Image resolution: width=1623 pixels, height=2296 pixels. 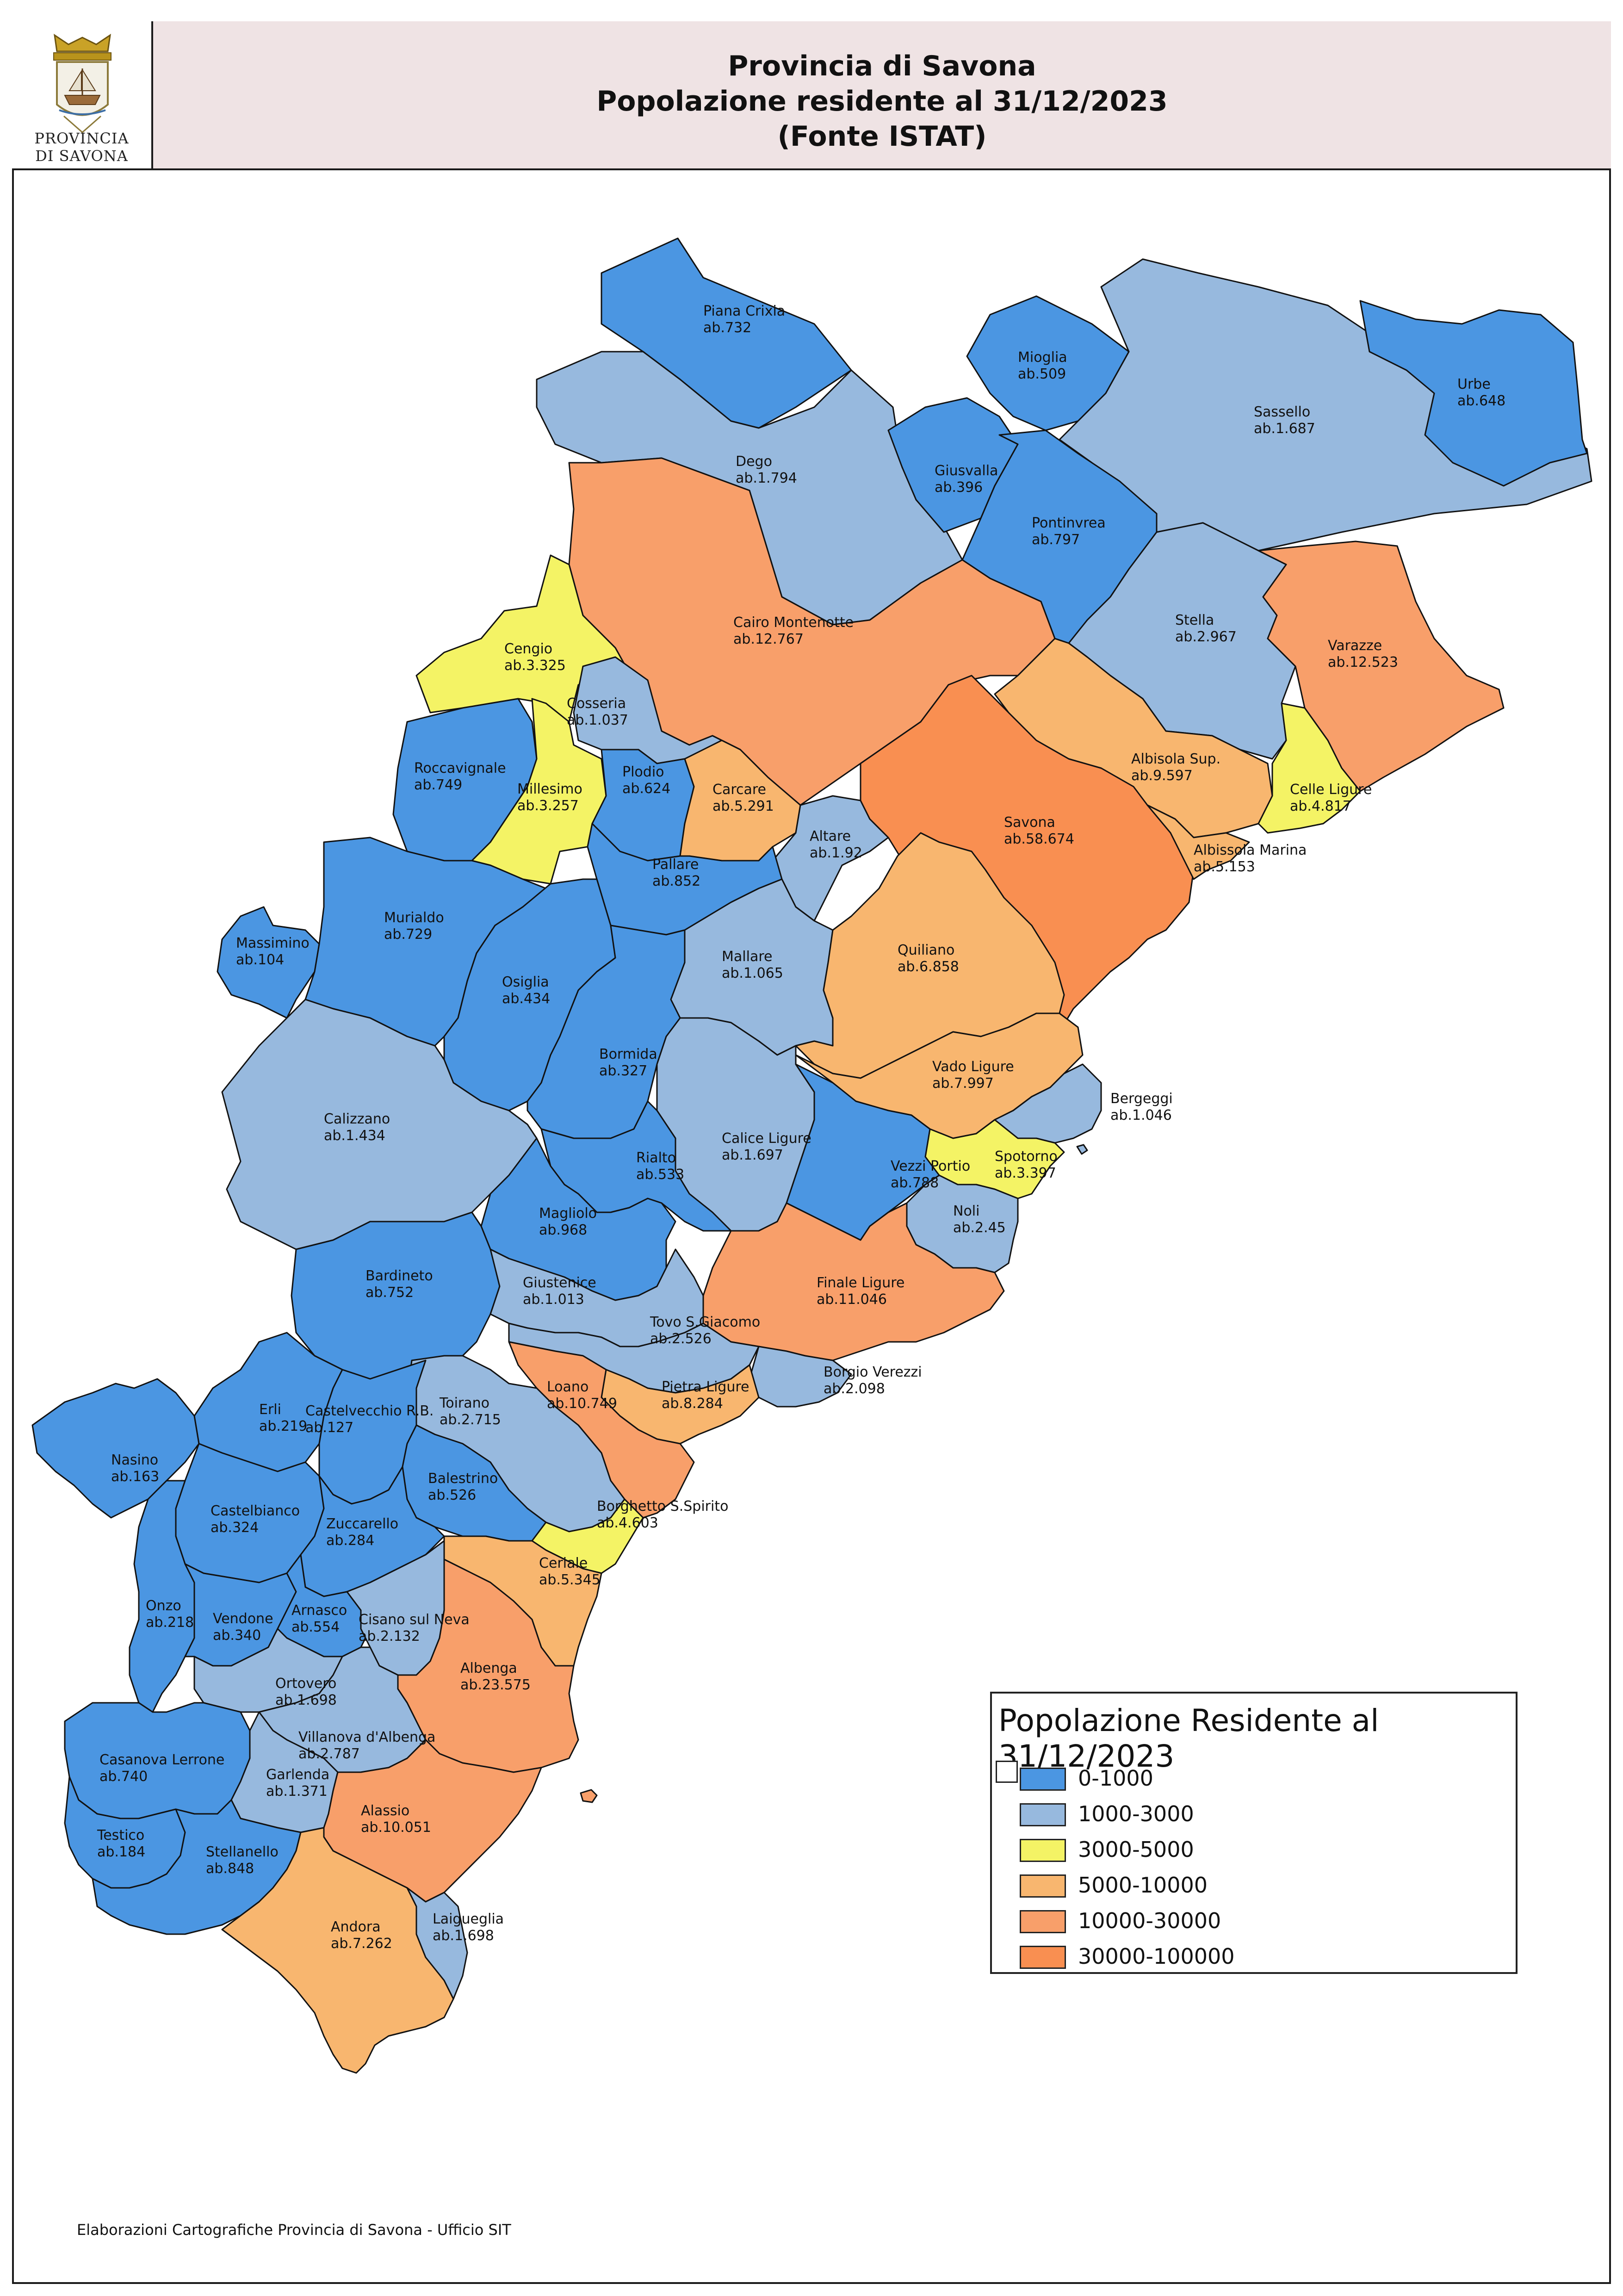 What do you see at coordinates (464, 1403) in the screenshot?
I see `municipality-name-label: Toirano` at bounding box center [464, 1403].